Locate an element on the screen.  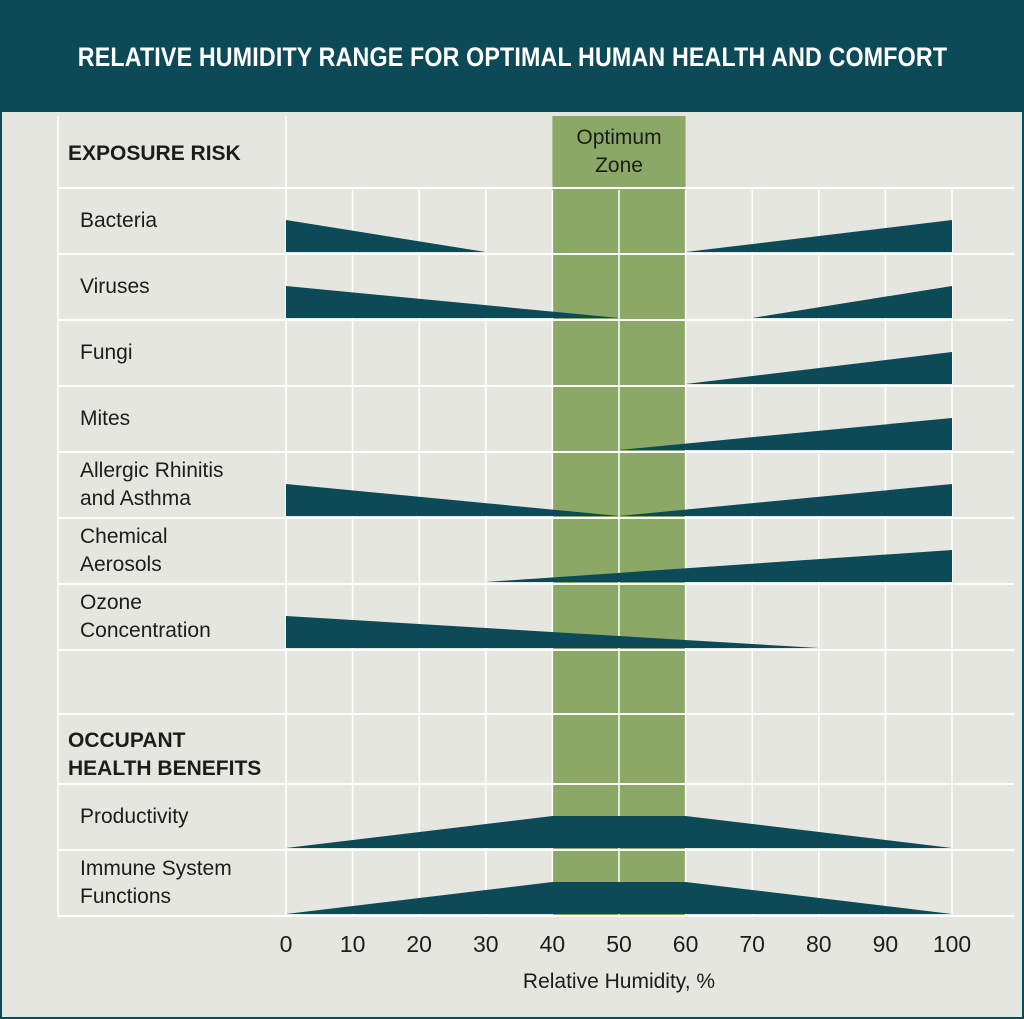
x-tick-label: 0 is located at coordinates (286, 944).